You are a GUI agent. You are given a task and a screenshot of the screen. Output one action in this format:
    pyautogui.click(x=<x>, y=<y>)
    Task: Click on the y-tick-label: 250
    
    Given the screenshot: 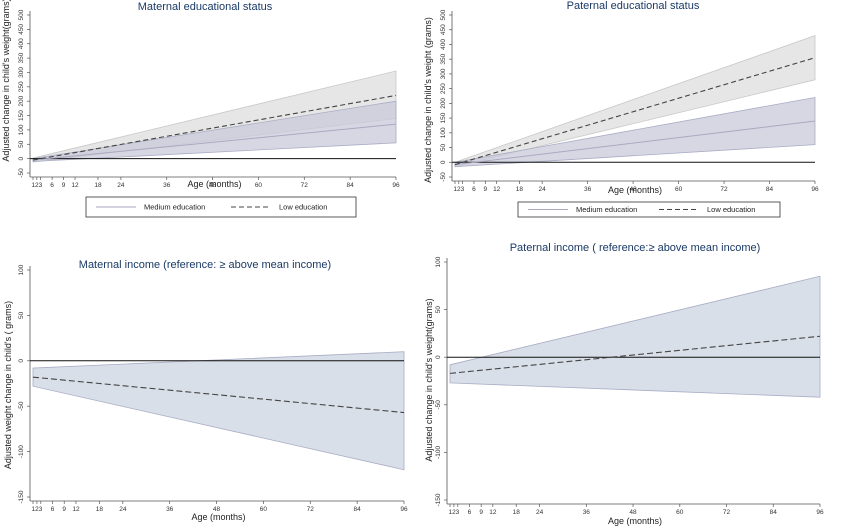 What is the action you would take?
    pyautogui.click(x=21, y=86)
    